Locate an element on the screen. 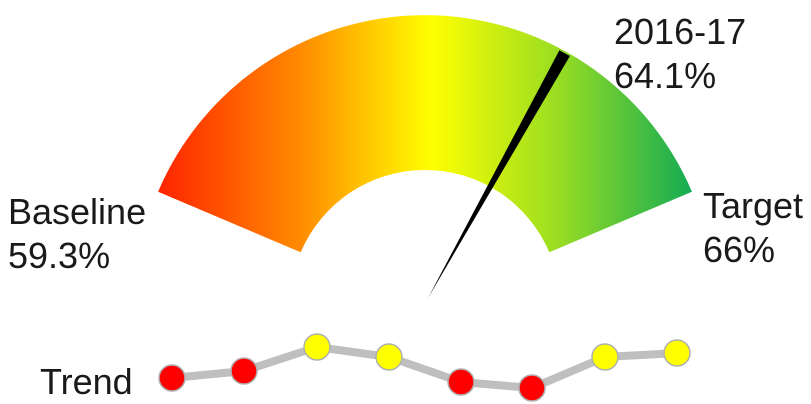 The image size is (811, 404). current-value: 64.1% is located at coordinates (665, 75).